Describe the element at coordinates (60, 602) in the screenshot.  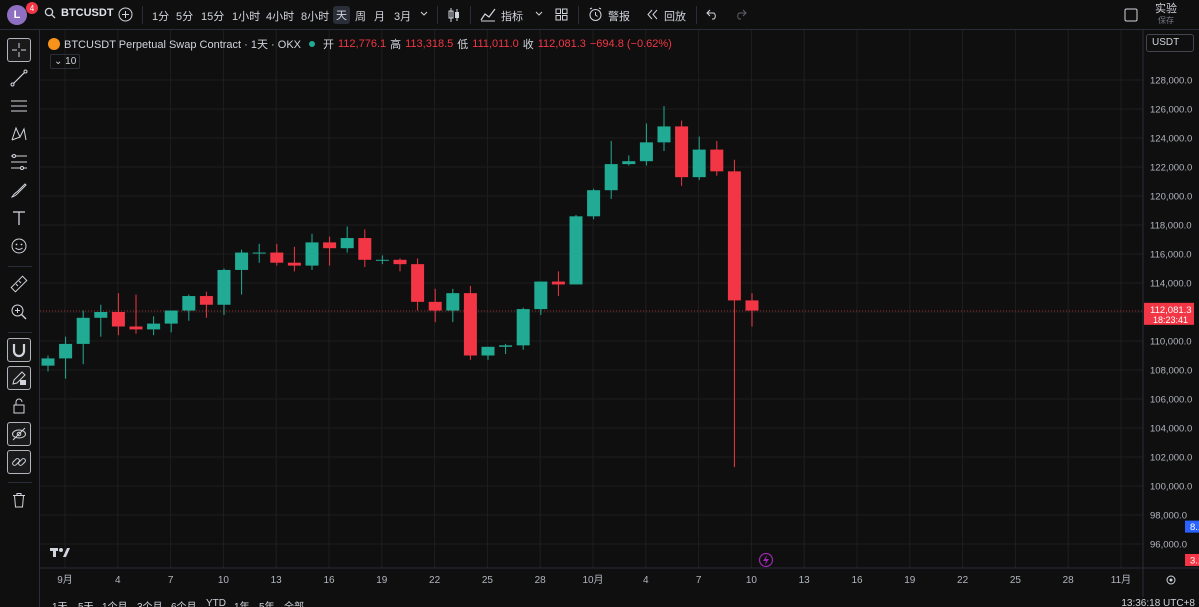
I see `range-1d: 1天` at that location.